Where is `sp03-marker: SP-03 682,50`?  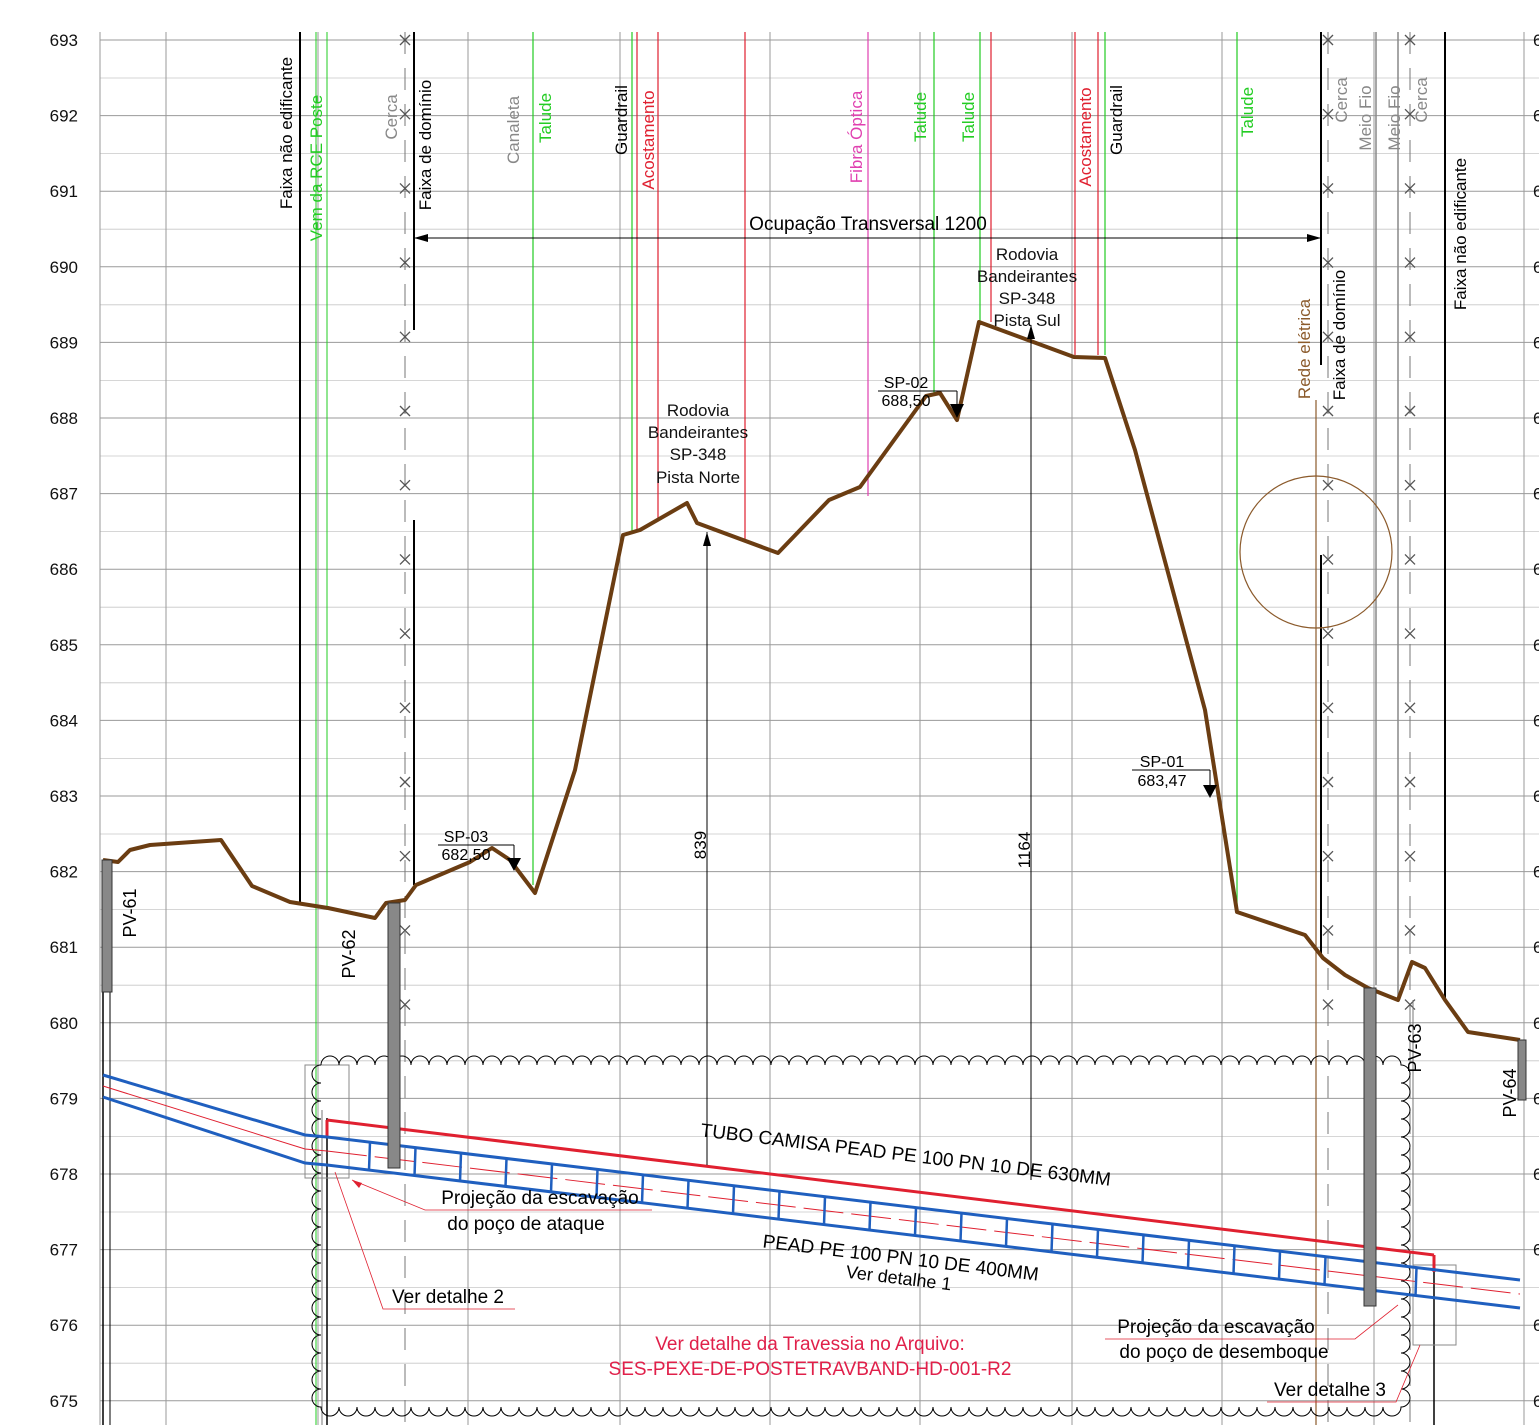 sp03-marker: SP-03 682,50 is located at coordinates (479, 850).